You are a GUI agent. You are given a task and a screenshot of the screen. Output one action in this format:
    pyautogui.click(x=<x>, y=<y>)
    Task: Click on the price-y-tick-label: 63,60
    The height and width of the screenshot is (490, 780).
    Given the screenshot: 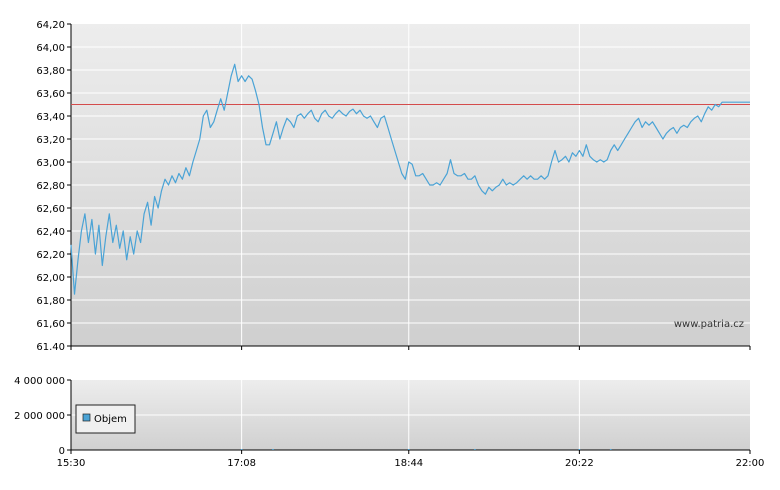 What is the action you would take?
    pyautogui.click(x=50, y=94)
    